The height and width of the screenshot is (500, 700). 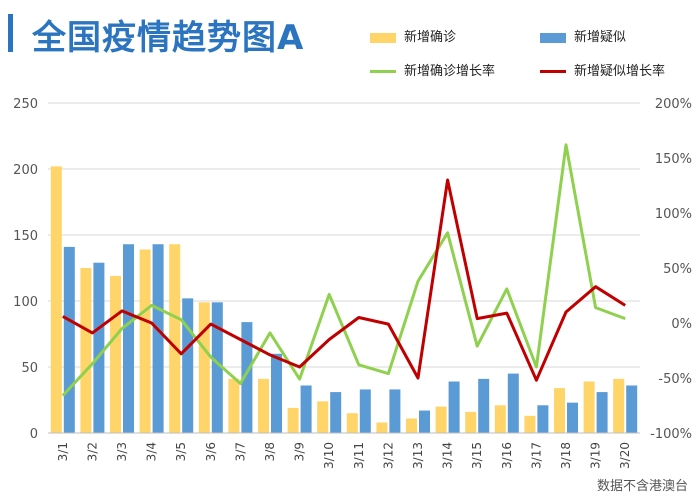 What do you see at coordinates (25, 236) in the screenshot?
I see `left-axis-tick: 150` at bounding box center [25, 236].